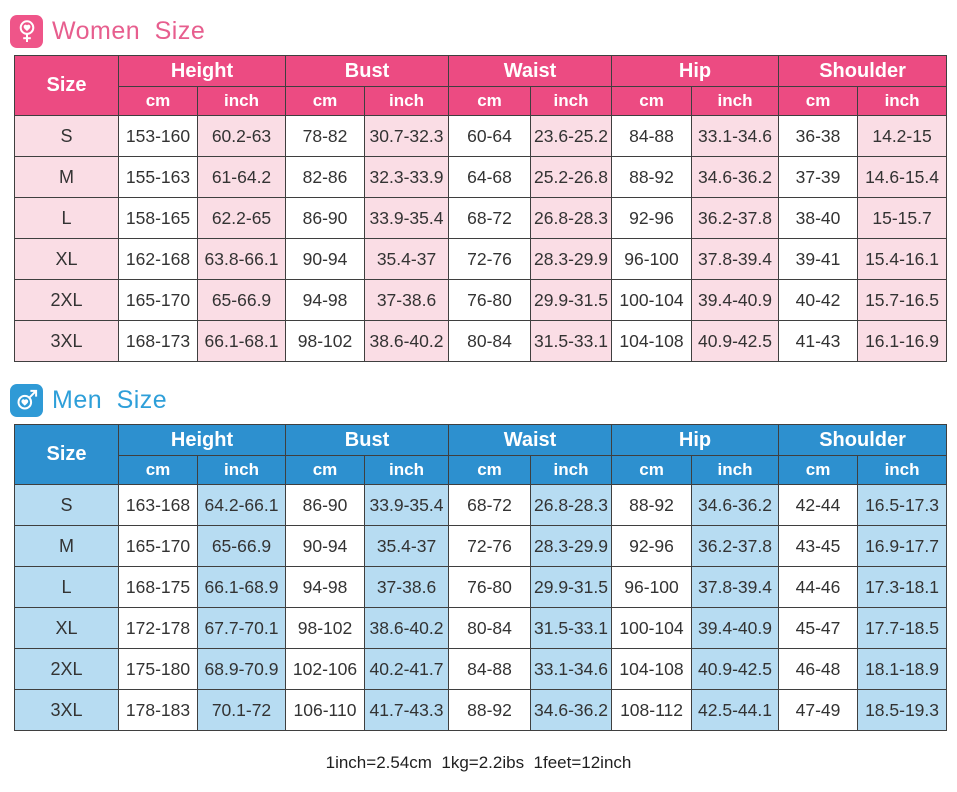 The height and width of the screenshot is (792, 957). Describe the element at coordinates (652, 628) in the screenshot. I see `table-cell: 100-104` at that location.